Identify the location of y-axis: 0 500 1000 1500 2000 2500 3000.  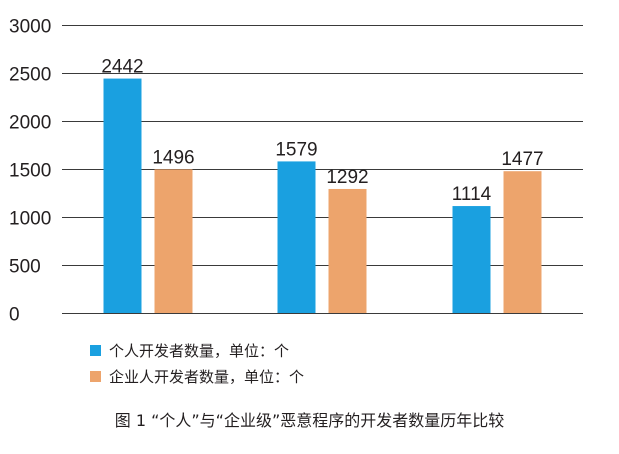
(30, 171).